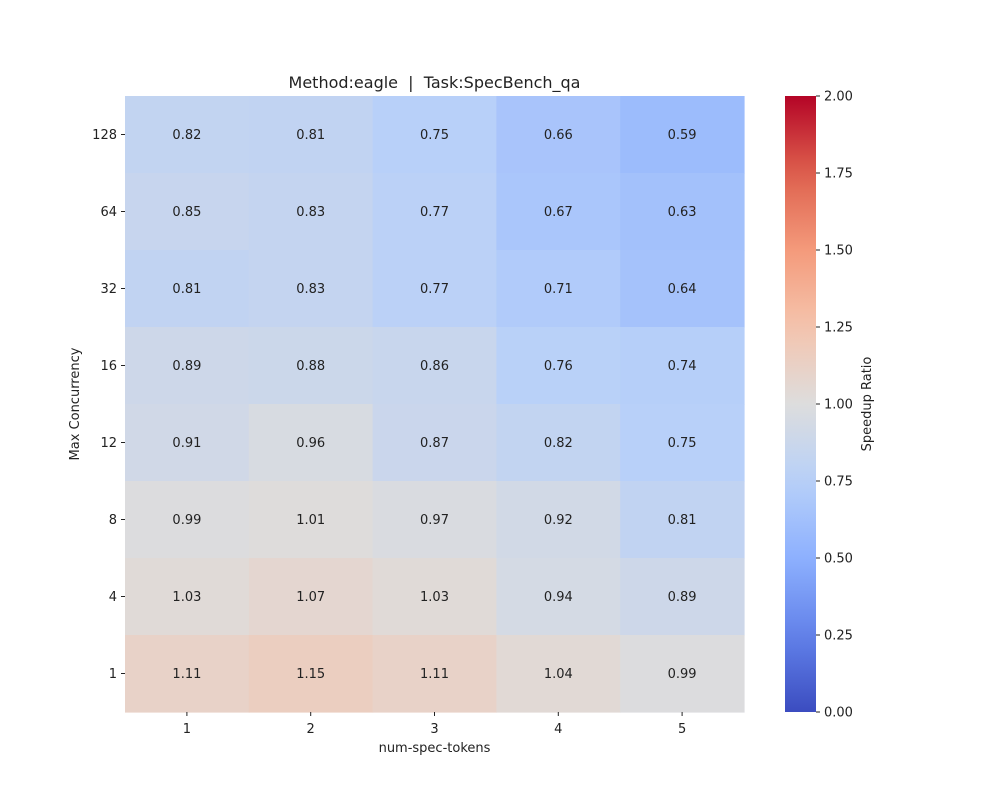 Image resolution: width=1000 pixels, height=800 pixels. I want to click on cell-value-label: 0.88, so click(310, 366).